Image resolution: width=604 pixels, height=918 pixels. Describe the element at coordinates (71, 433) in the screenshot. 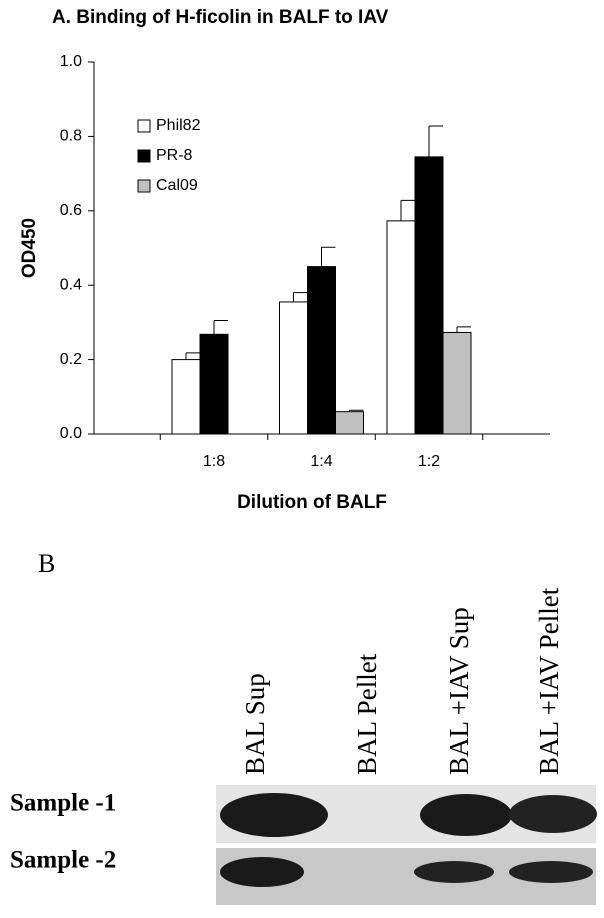

I see `y-tick-label: 0.0` at that location.